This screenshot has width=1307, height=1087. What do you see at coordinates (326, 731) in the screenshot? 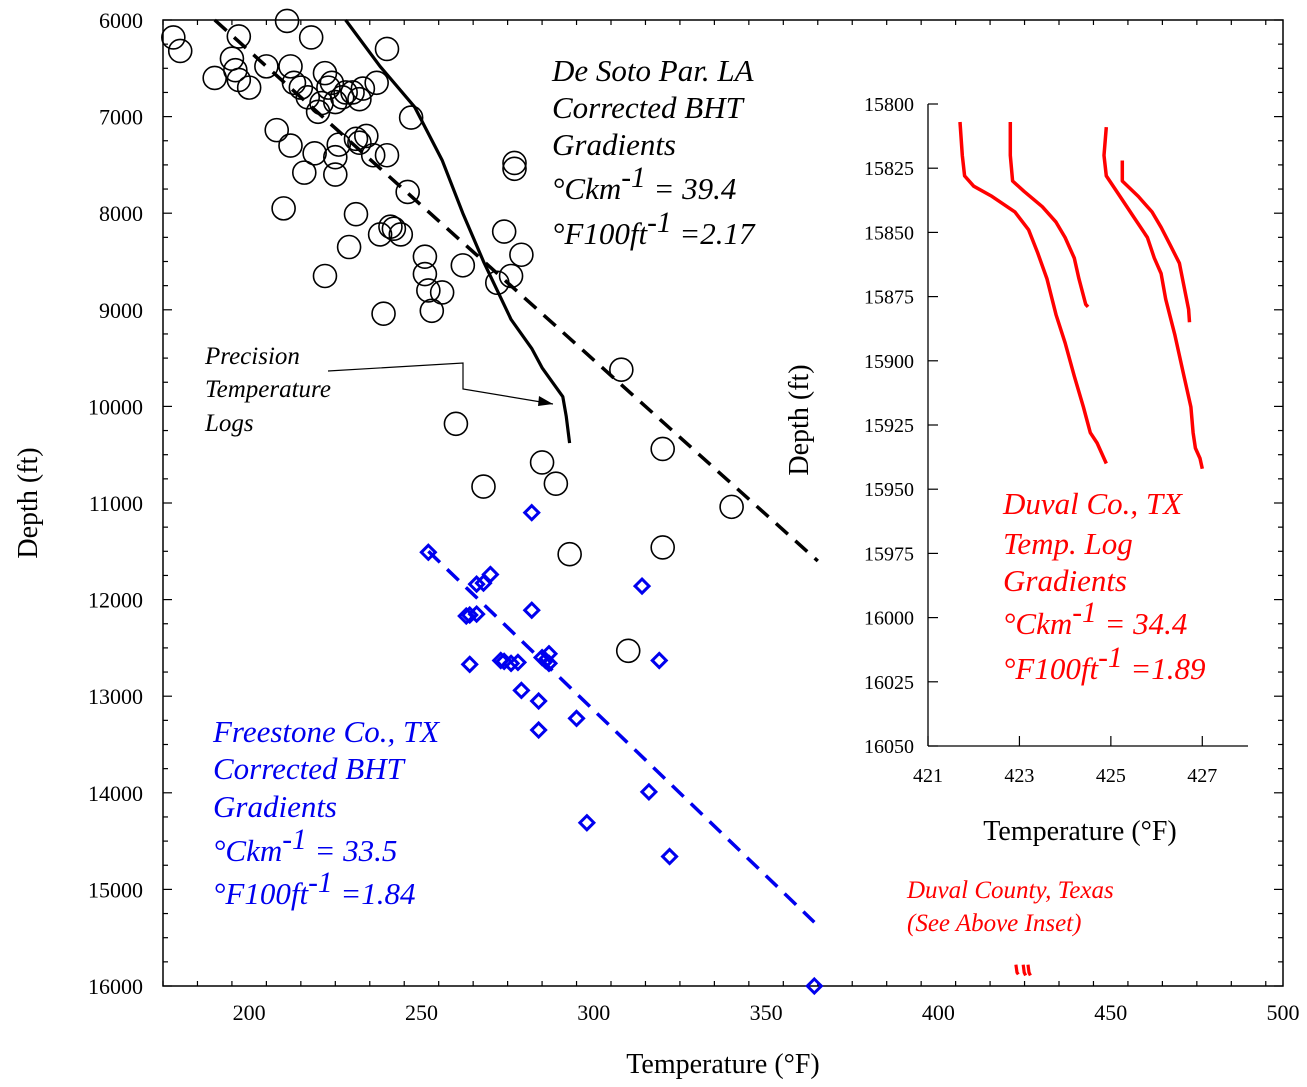
I see `freestone-title: Freestone Co., TX` at bounding box center [326, 731].